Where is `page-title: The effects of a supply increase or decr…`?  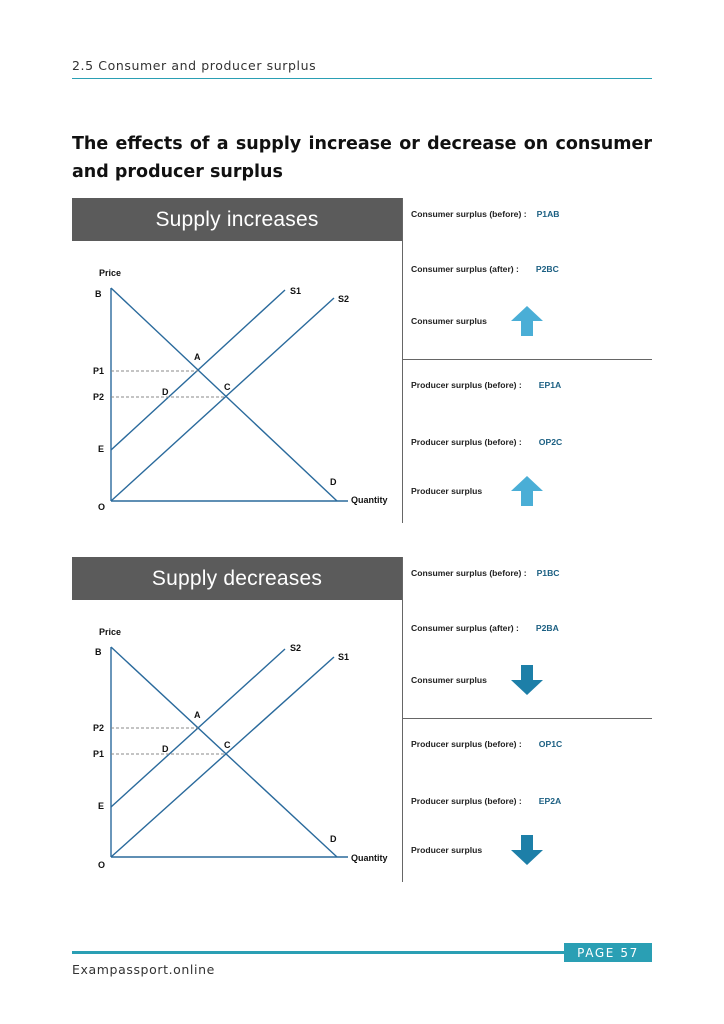
page-title: The effects of a supply increase or decr… is located at coordinates (362, 158).